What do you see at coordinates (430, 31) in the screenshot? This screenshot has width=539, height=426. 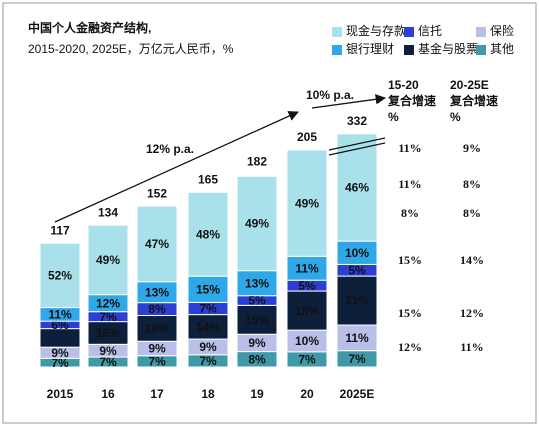 I see `legend-label: 信托` at bounding box center [430, 31].